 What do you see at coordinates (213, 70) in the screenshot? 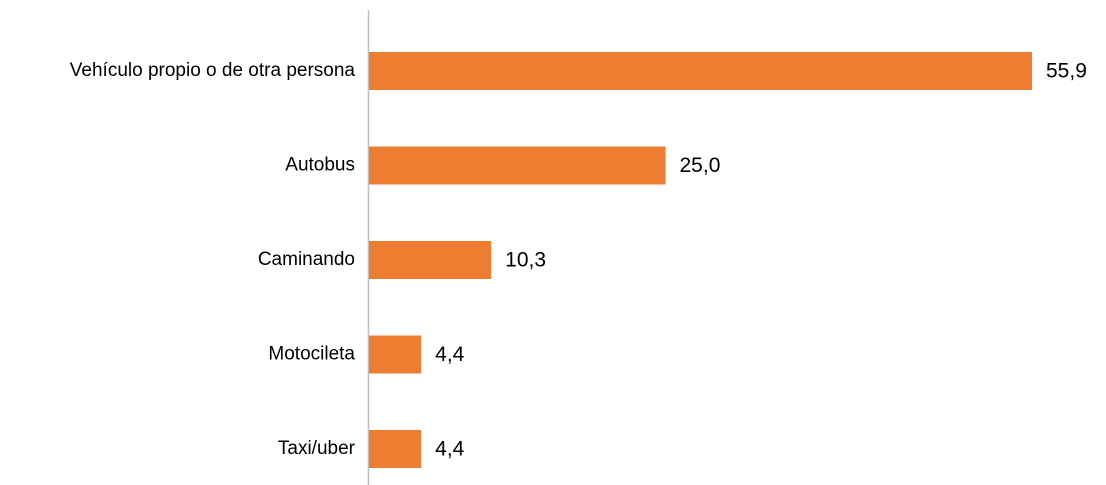
I see `category-label: Vehículo propio o de otra persona` at bounding box center [213, 70].